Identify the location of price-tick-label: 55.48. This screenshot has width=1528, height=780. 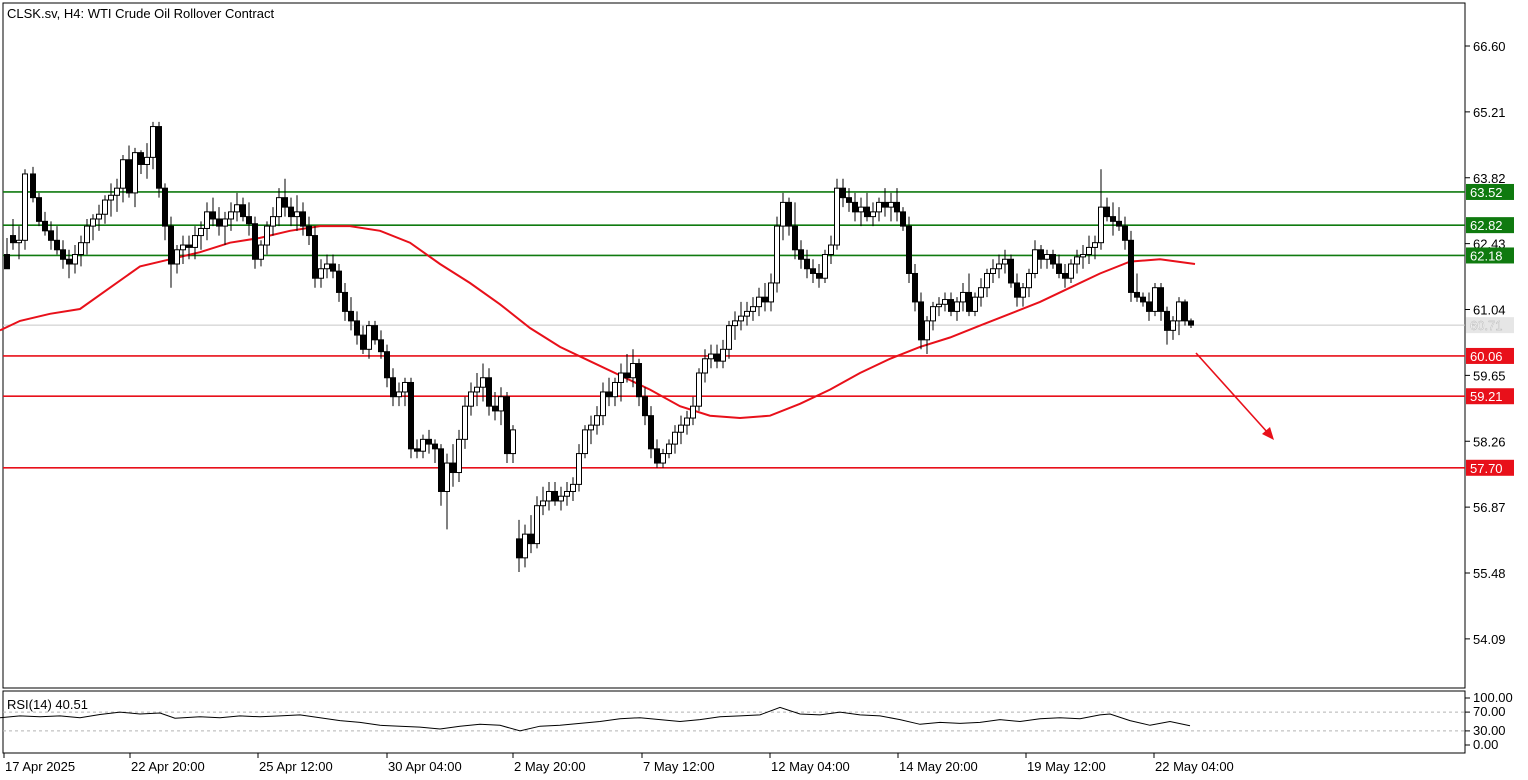
(1489, 573).